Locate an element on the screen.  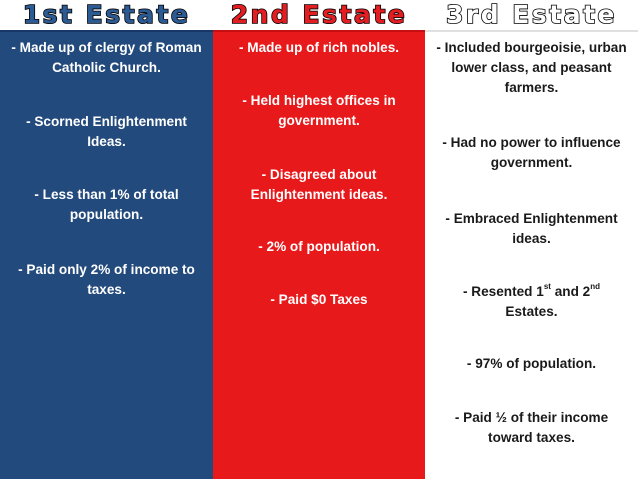
third-estate-item-taxes: - Paid ½ of their income toward taxes. is located at coordinates (531, 427).